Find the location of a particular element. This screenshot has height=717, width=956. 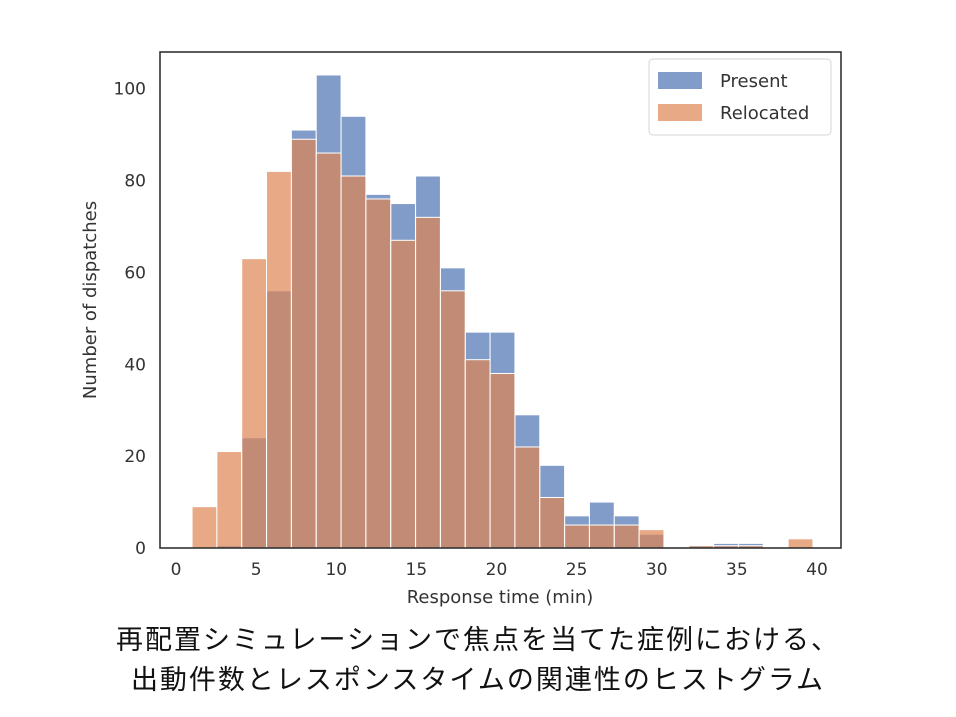

y-tick-label: 60 is located at coordinates (135, 273).